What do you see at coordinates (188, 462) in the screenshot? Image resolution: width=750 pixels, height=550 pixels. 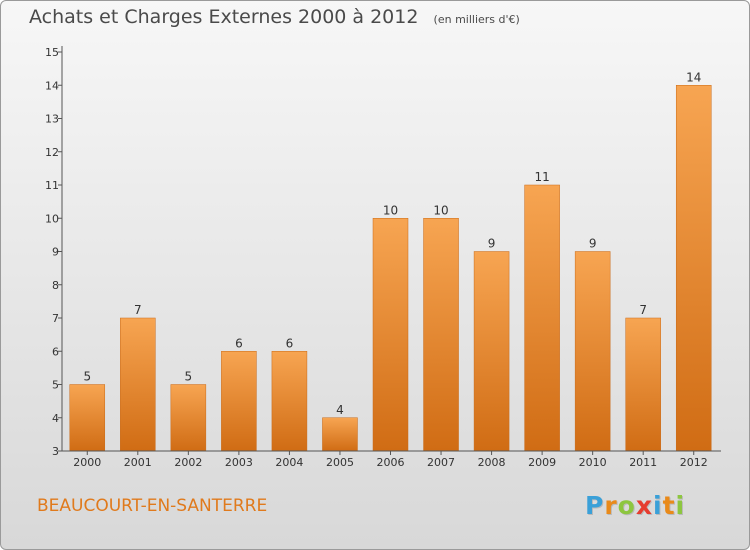 I see `x-tick-label-2002: 2002` at bounding box center [188, 462].